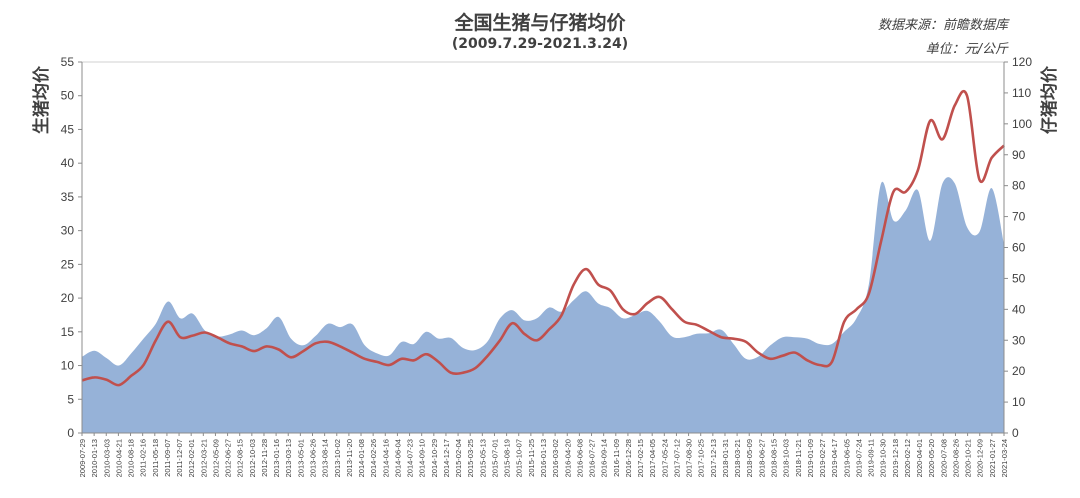 This screenshot has width=1080, height=498. I want to click on y-right-tick-label: 40, so click(1019, 309).